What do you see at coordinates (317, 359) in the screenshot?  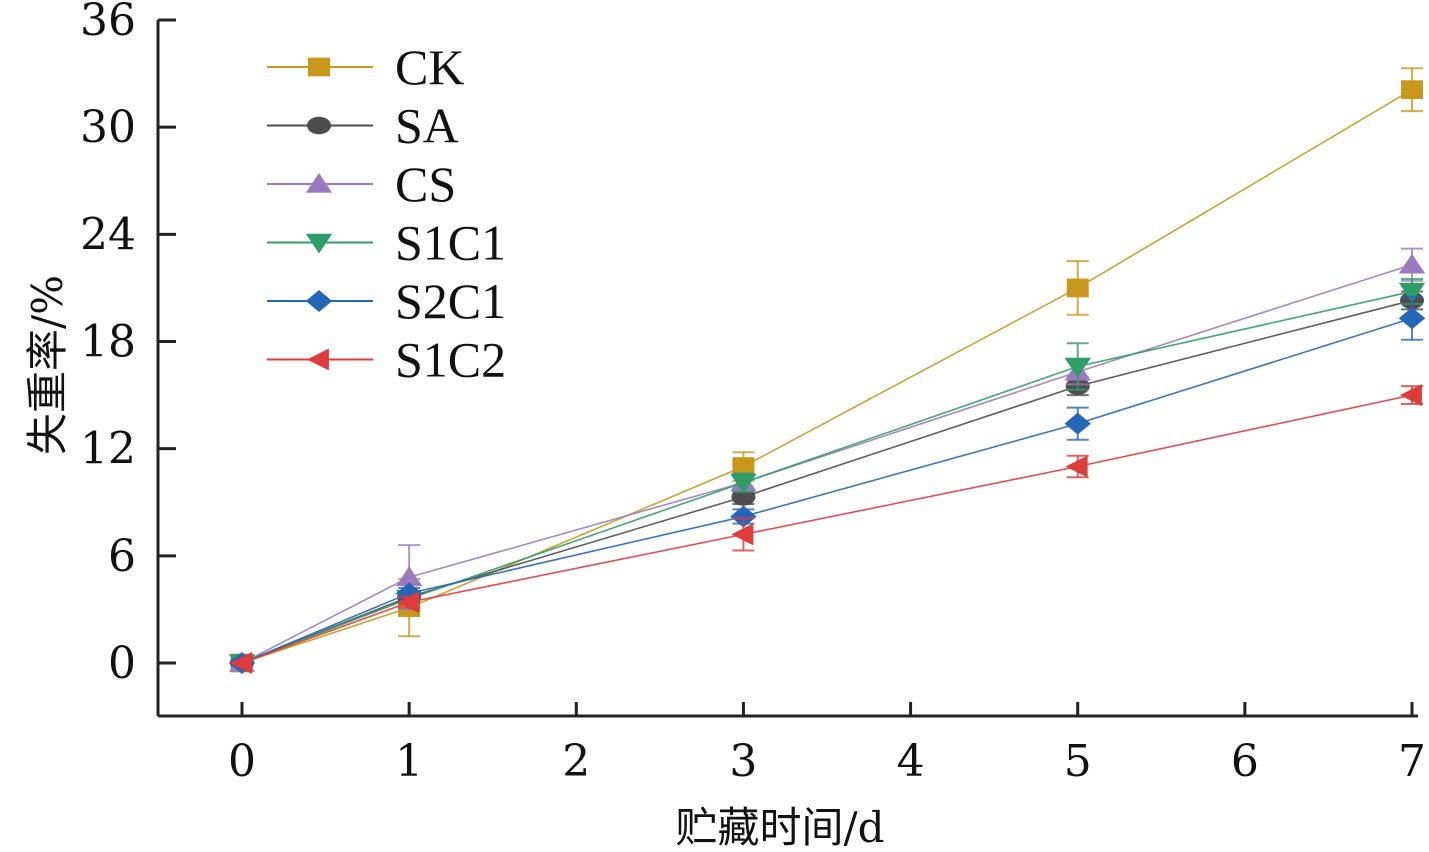 I see `legend-marker-triangle-left-icon` at bounding box center [317, 359].